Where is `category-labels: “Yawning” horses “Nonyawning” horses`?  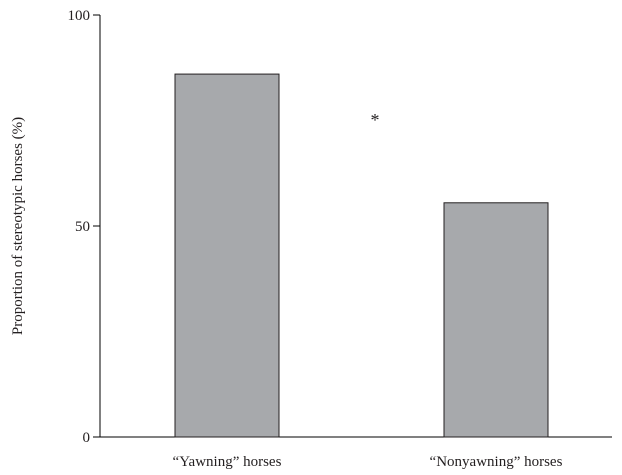
category-labels: “Yawning” horses “Nonyawning” horses is located at coordinates (368, 462).